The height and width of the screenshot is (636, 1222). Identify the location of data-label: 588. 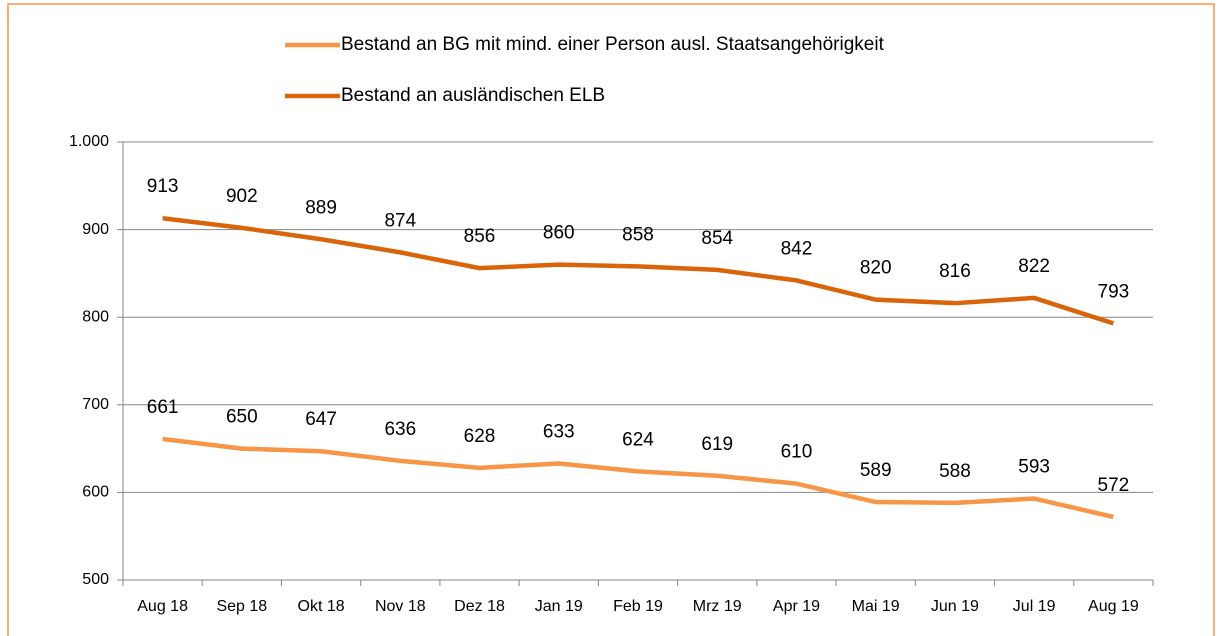
(955, 471).